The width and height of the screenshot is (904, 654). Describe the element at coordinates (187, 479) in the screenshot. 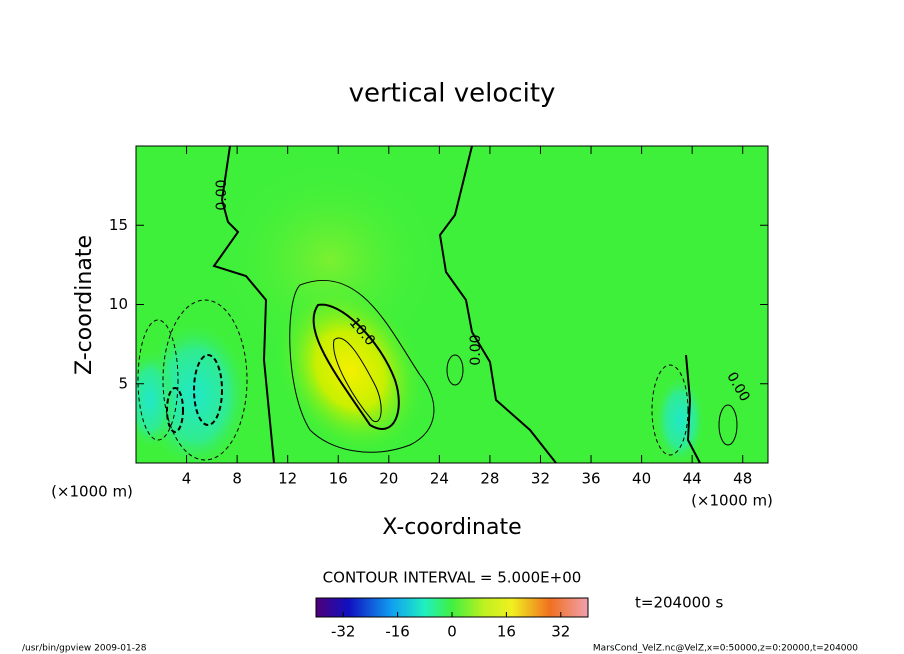

I see `x-tick-label: 4` at that location.